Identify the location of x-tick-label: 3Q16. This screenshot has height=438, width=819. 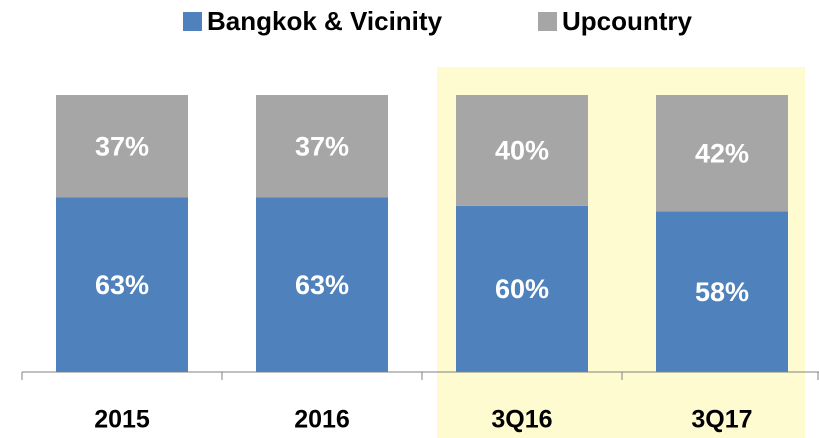
(521, 420).